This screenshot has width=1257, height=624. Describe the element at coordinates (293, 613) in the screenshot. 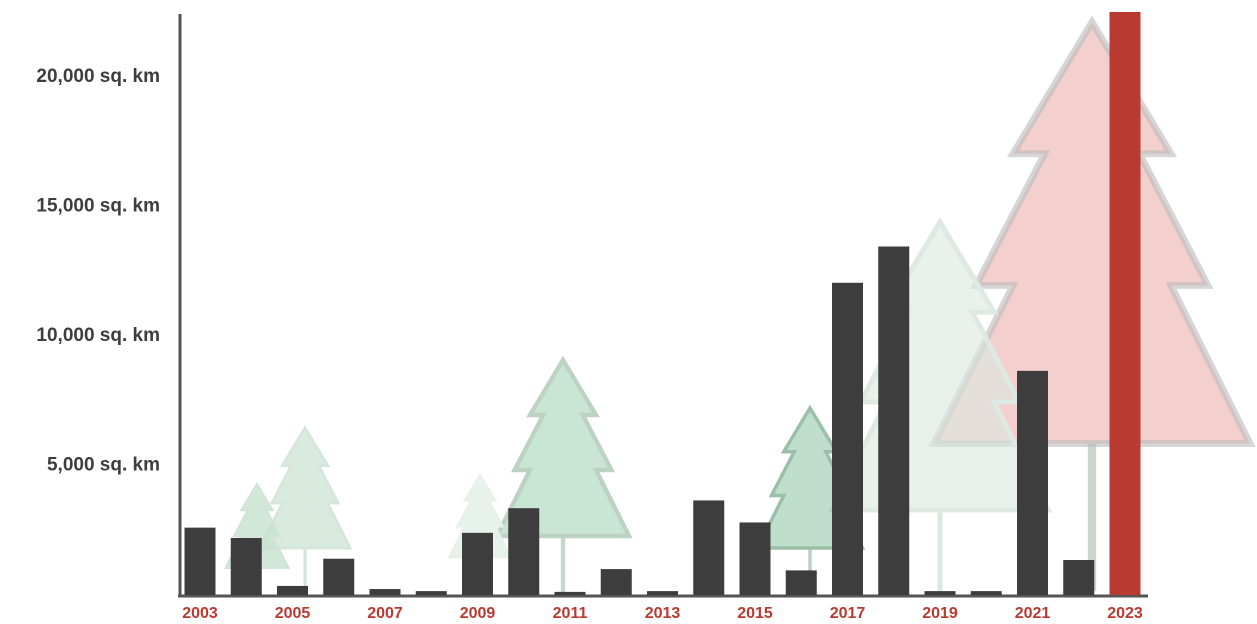

I see `x-tick-label: 2005` at that location.